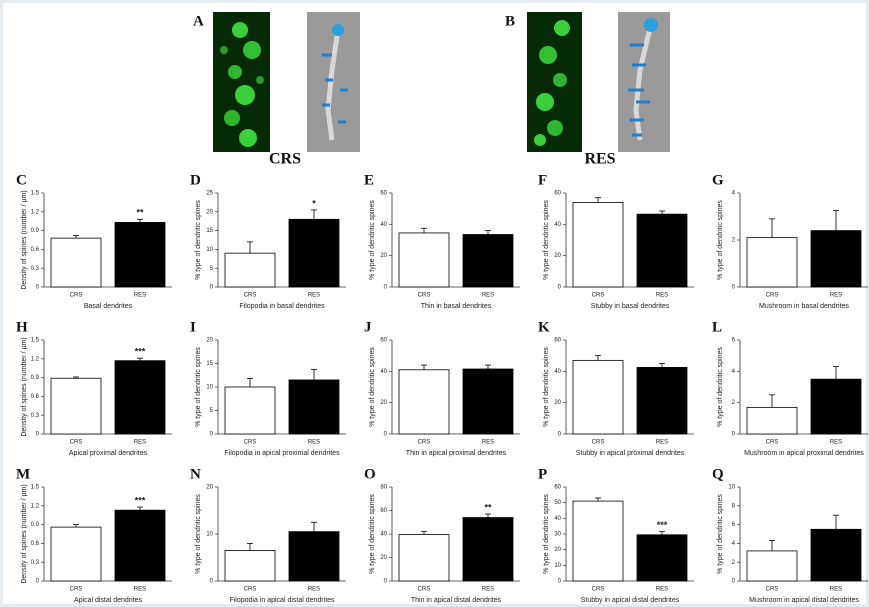  I want to click on image-label: RES, so click(599, 159).